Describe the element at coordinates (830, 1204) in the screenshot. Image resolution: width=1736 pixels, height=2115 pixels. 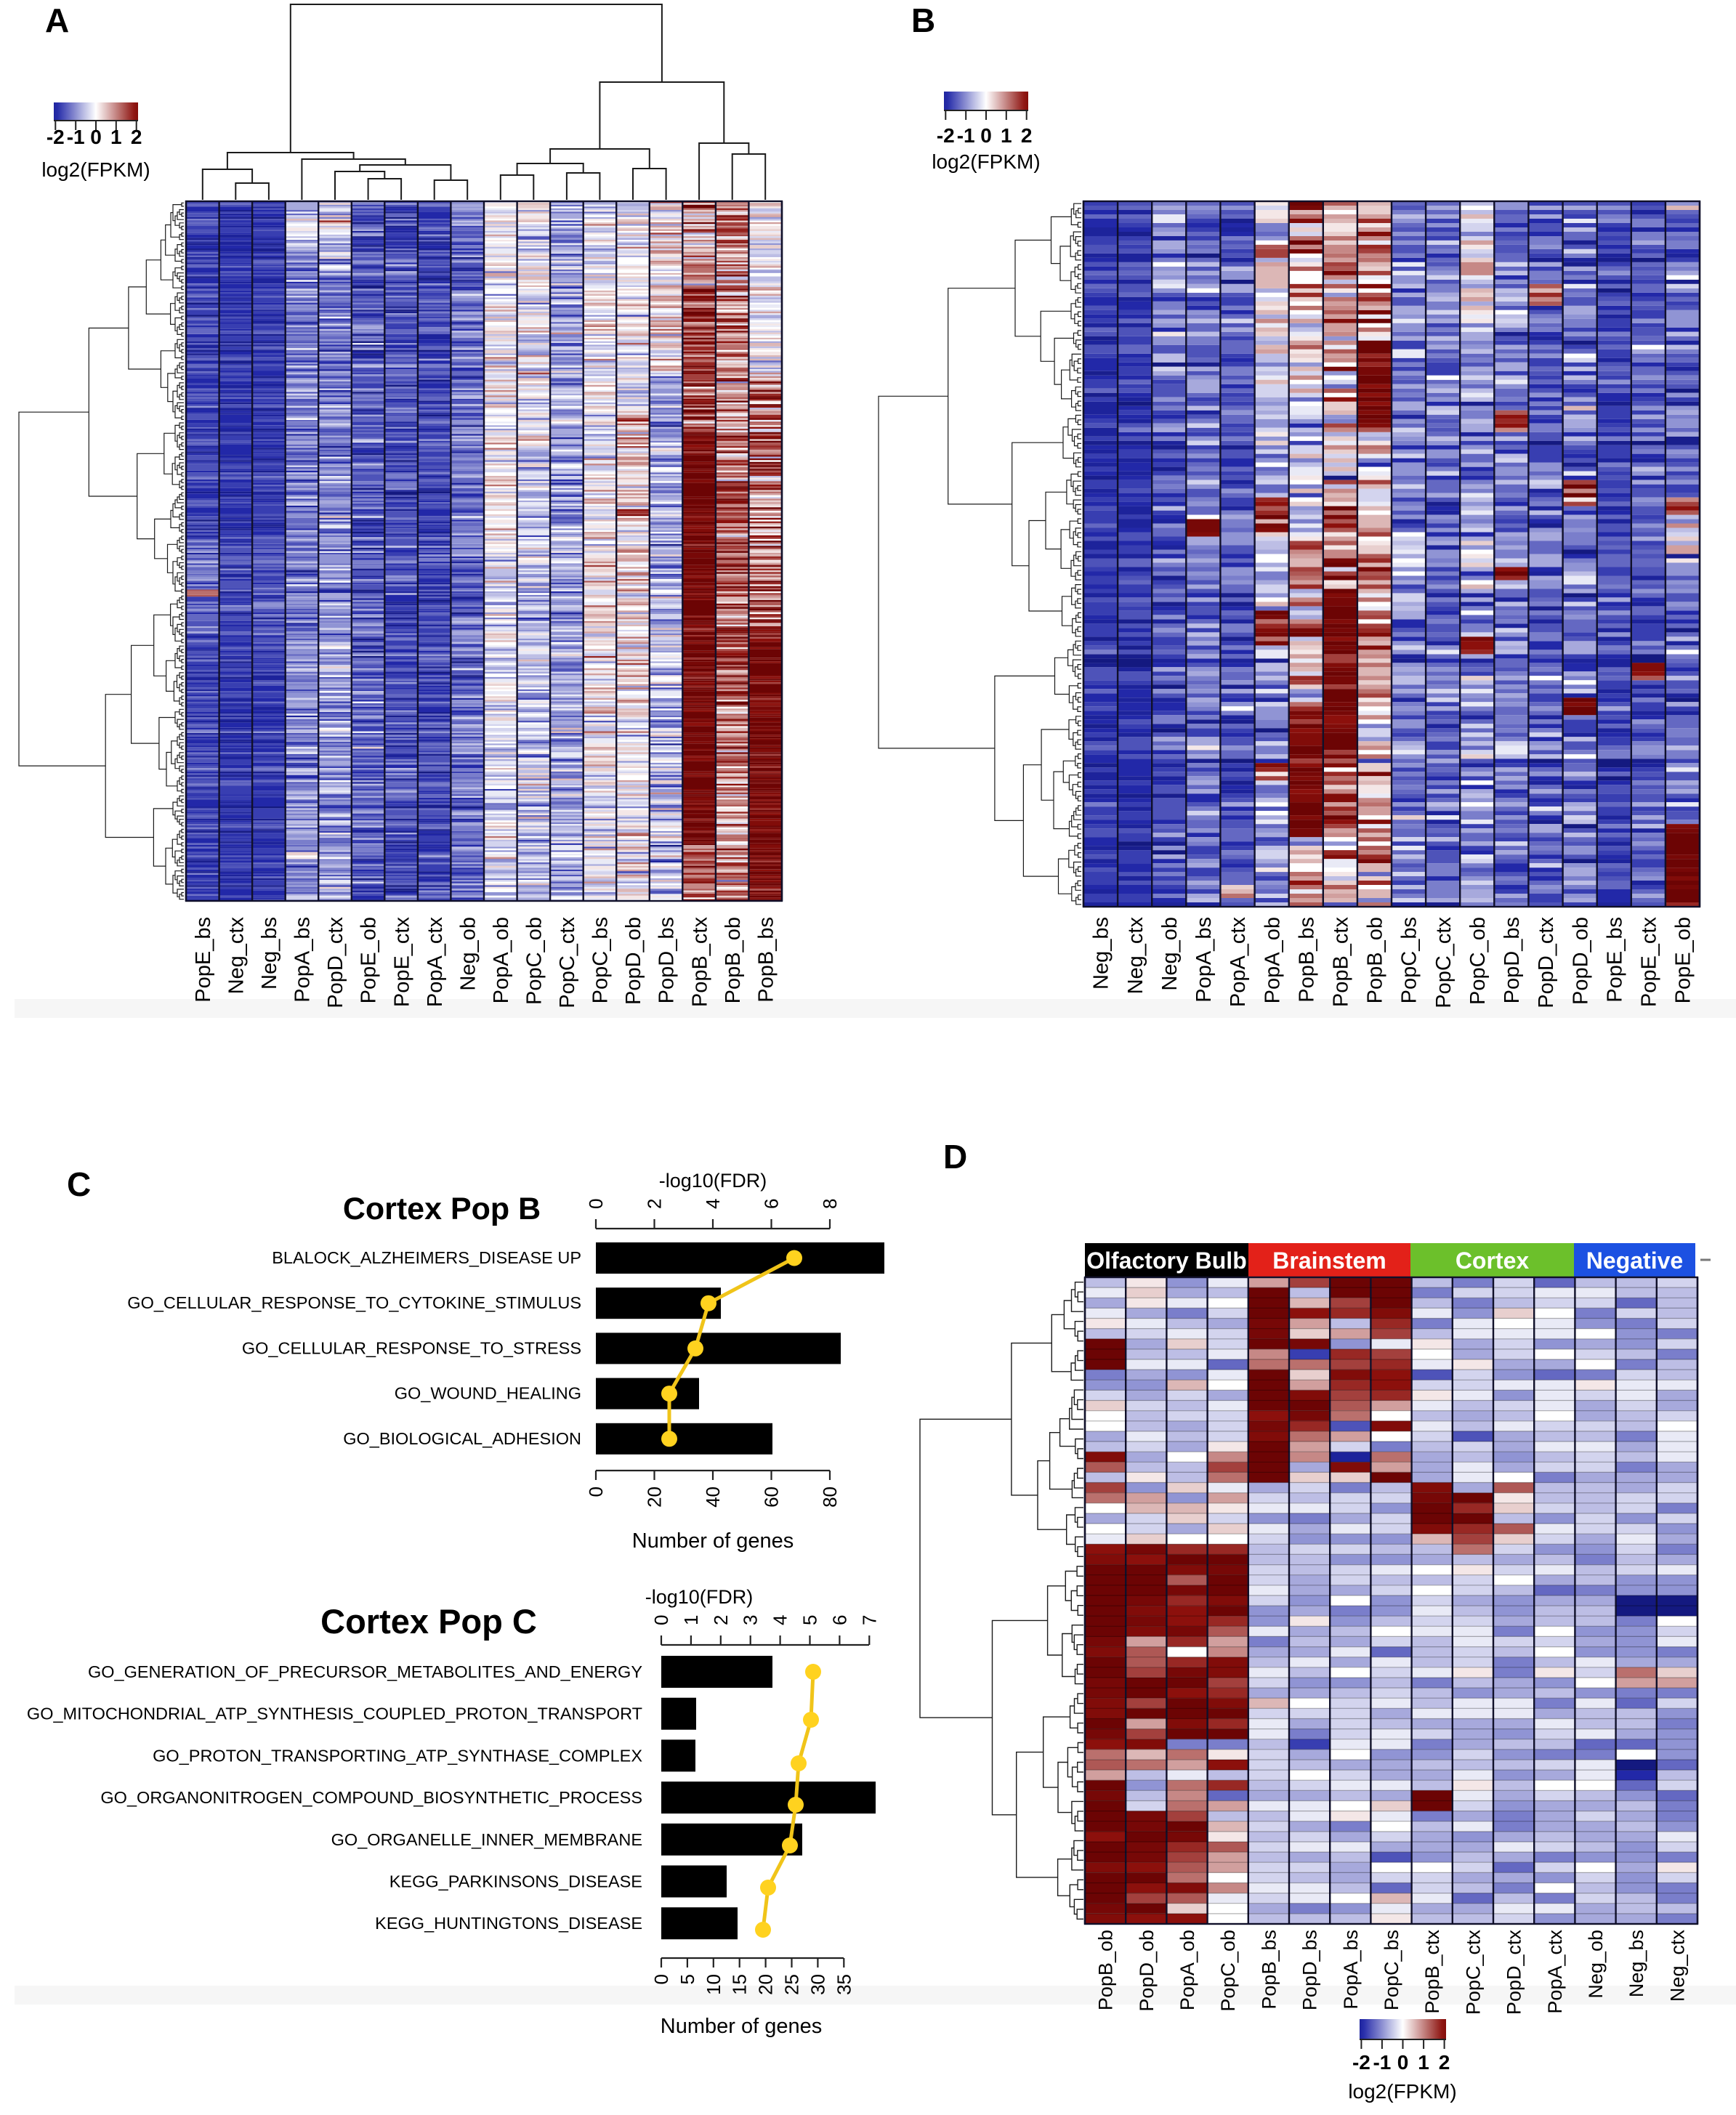
I see `svg-text: 8` at that location.